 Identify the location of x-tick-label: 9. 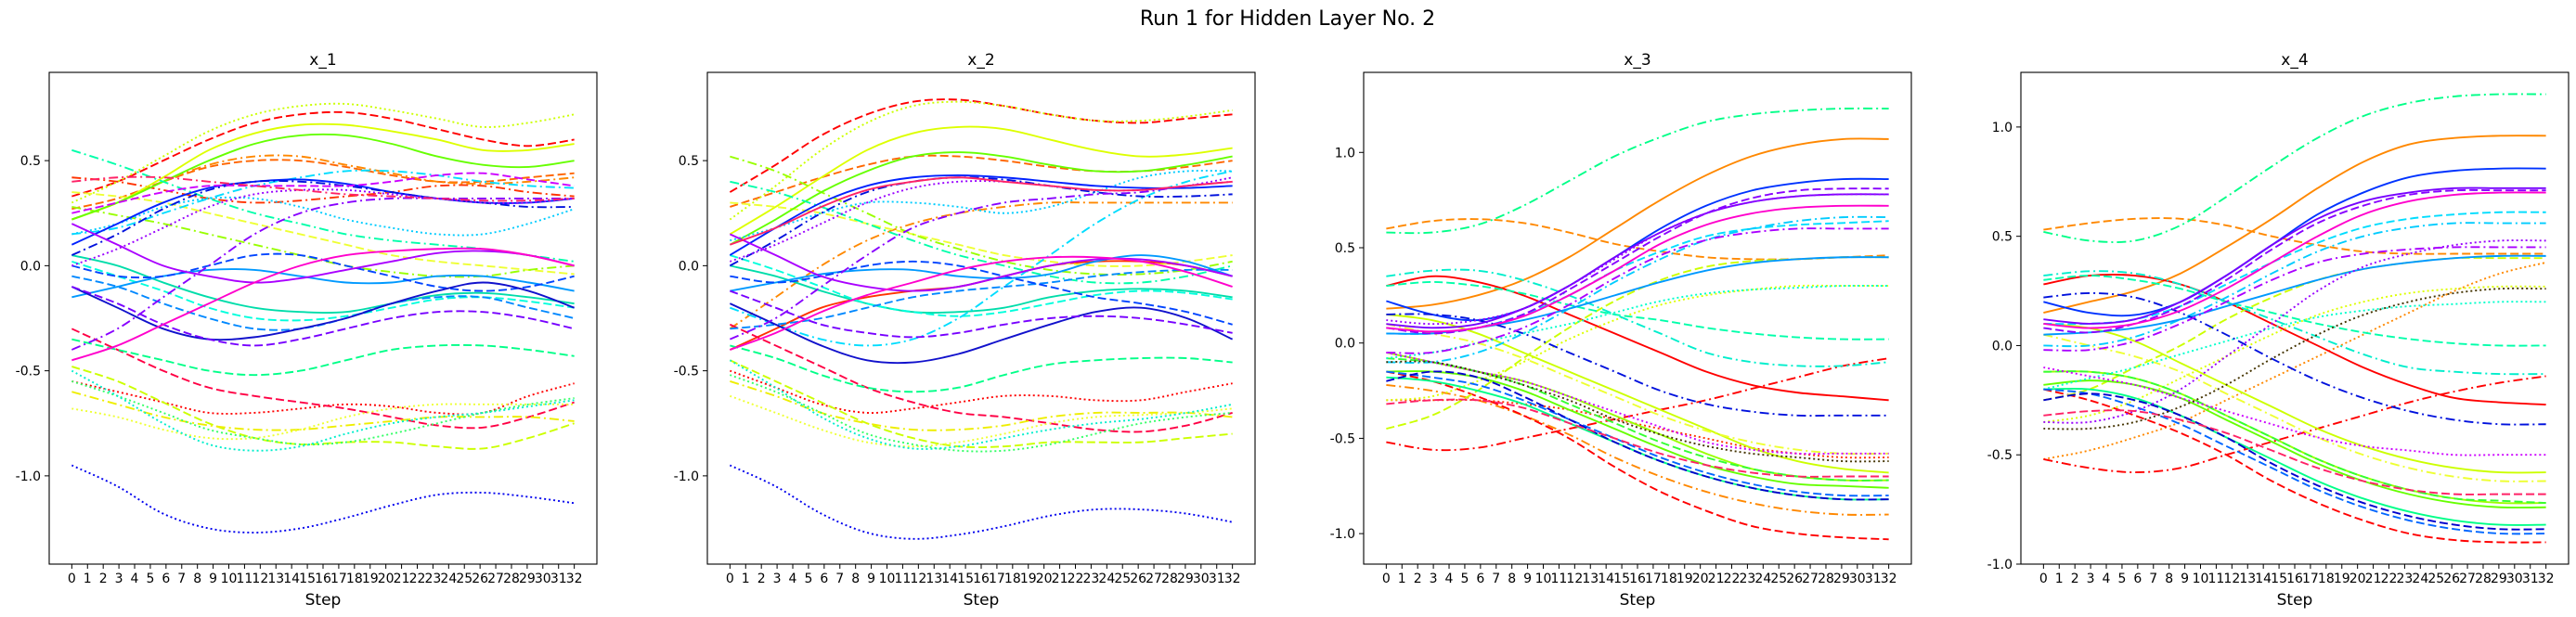
(871, 579).